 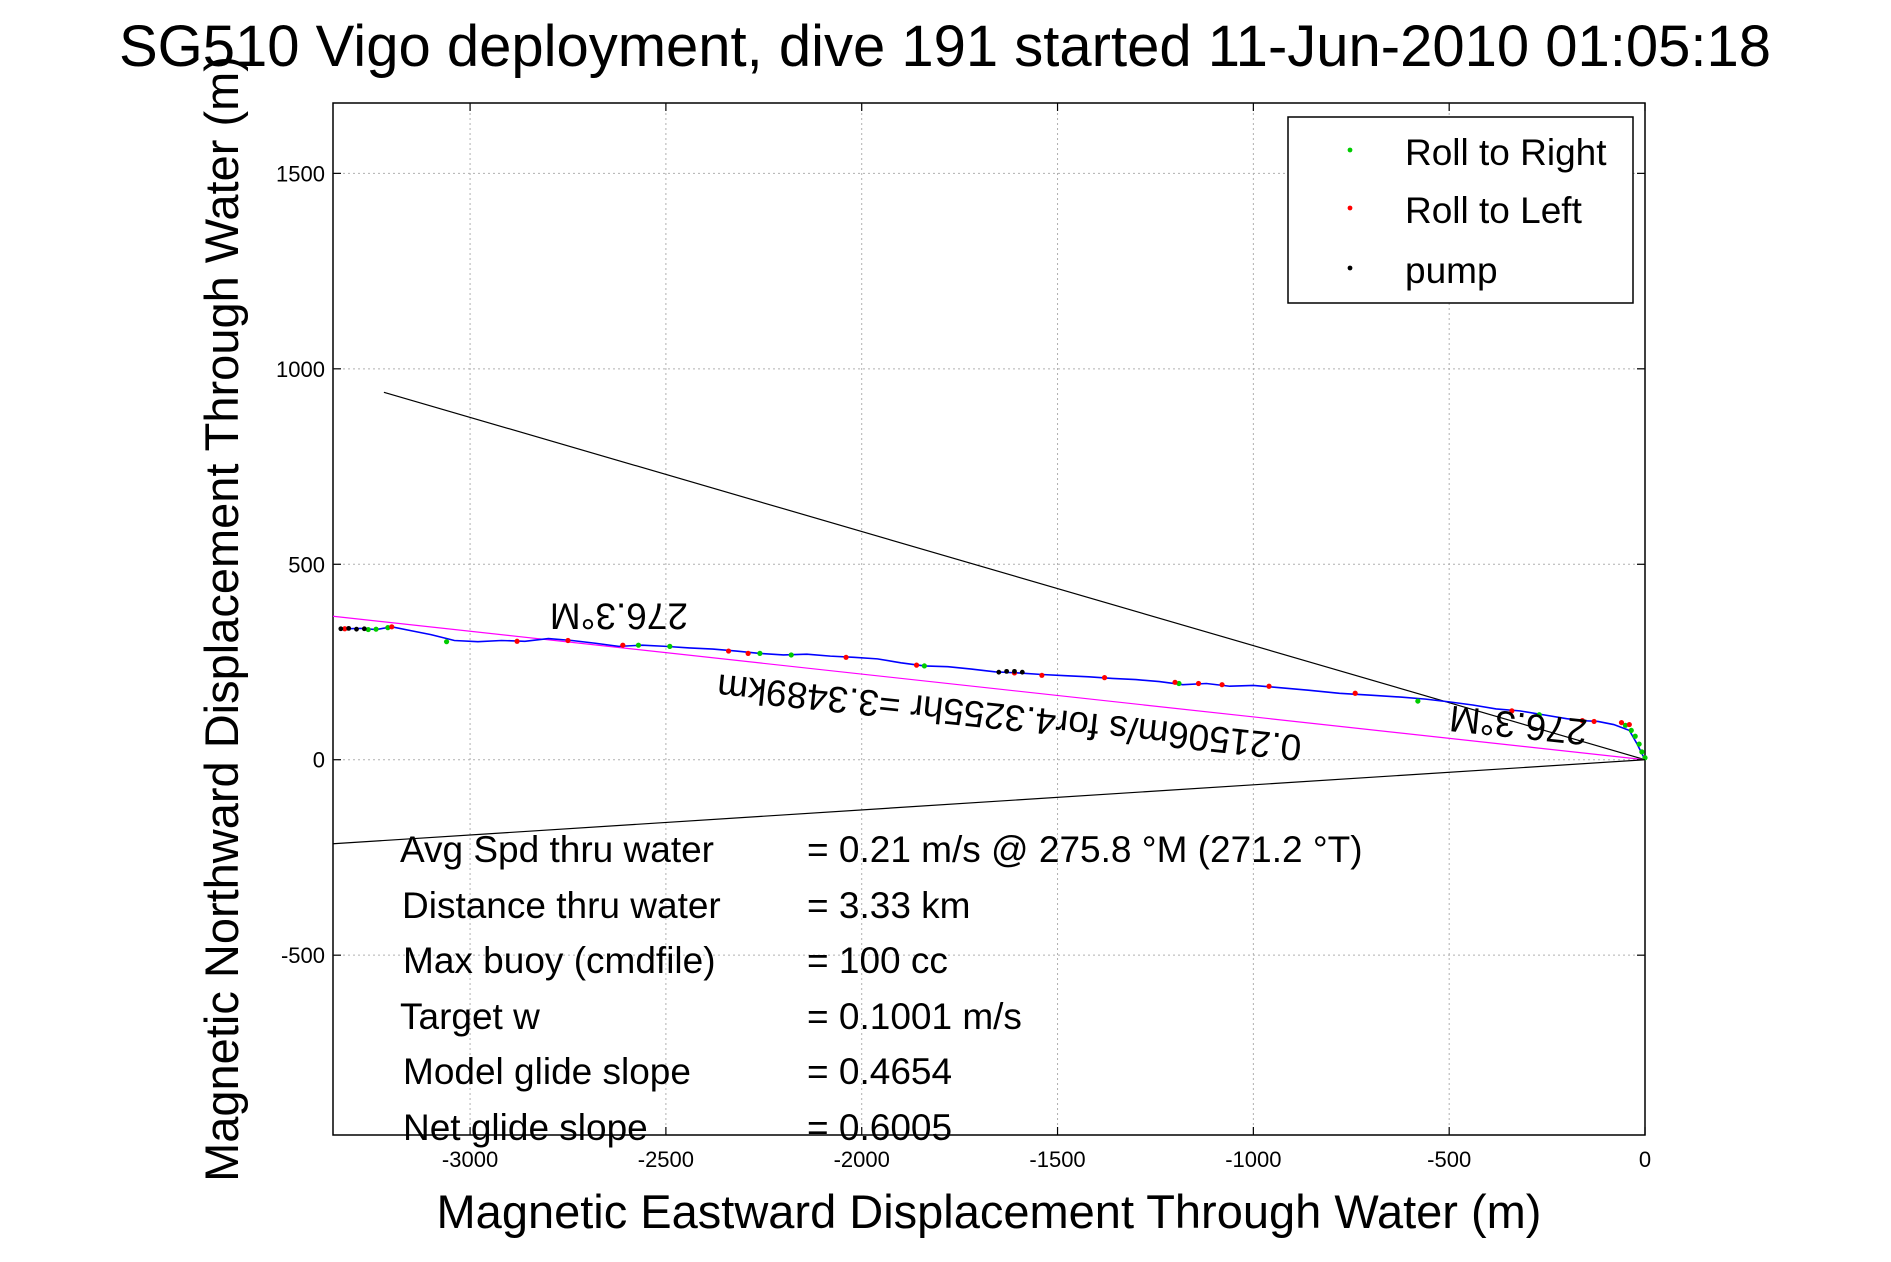 What do you see at coordinates (889, 905) in the screenshot?
I see `stat-value: = 3.33 km` at bounding box center [889, 905].